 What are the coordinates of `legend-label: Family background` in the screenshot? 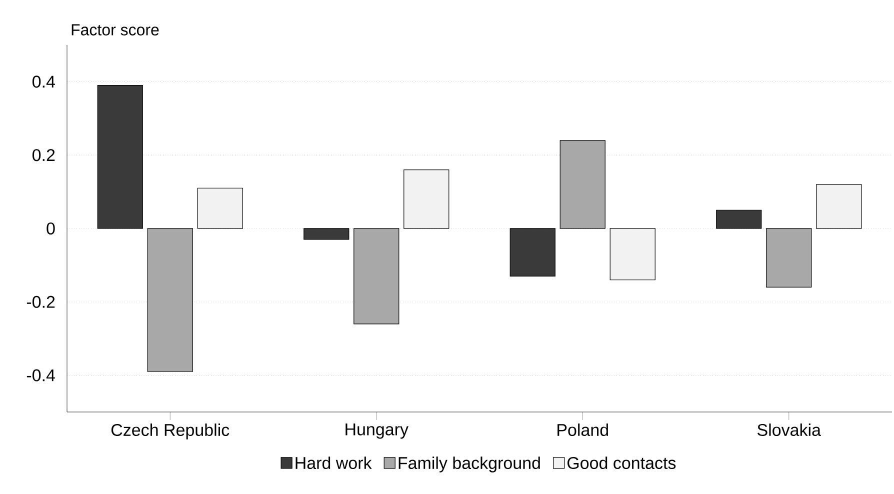 It's located at (469, 464).